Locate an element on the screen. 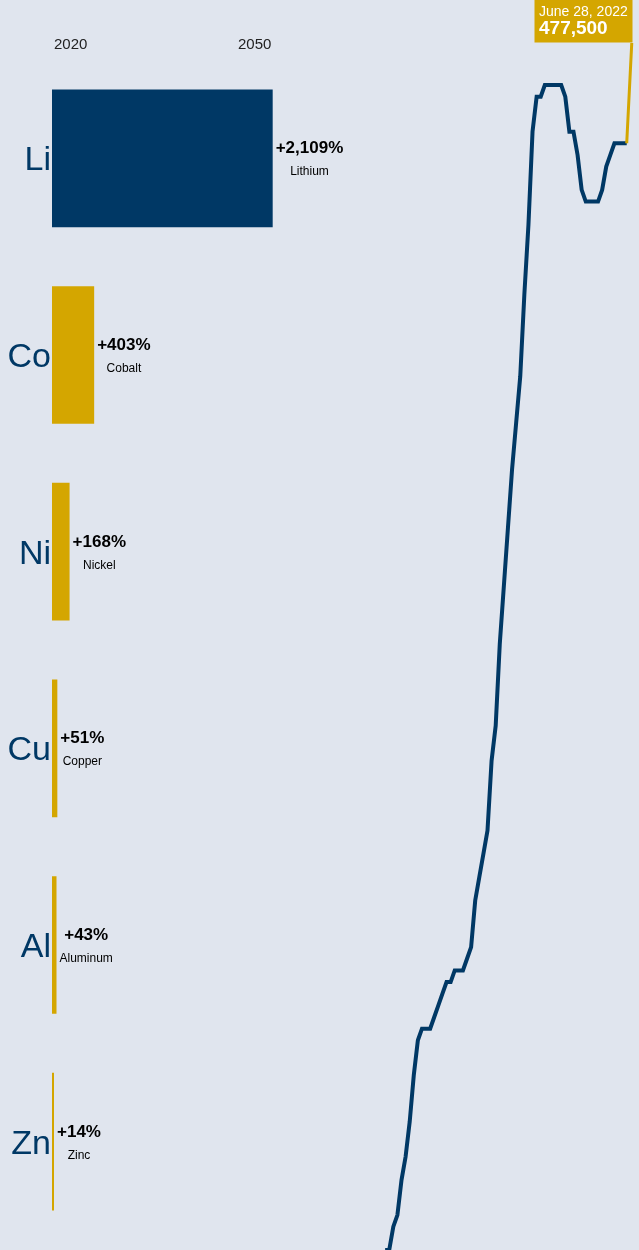 The height and width of the screenshot is (1250, 639). text: June 28, 2022 is located at coordinates (583, 11).